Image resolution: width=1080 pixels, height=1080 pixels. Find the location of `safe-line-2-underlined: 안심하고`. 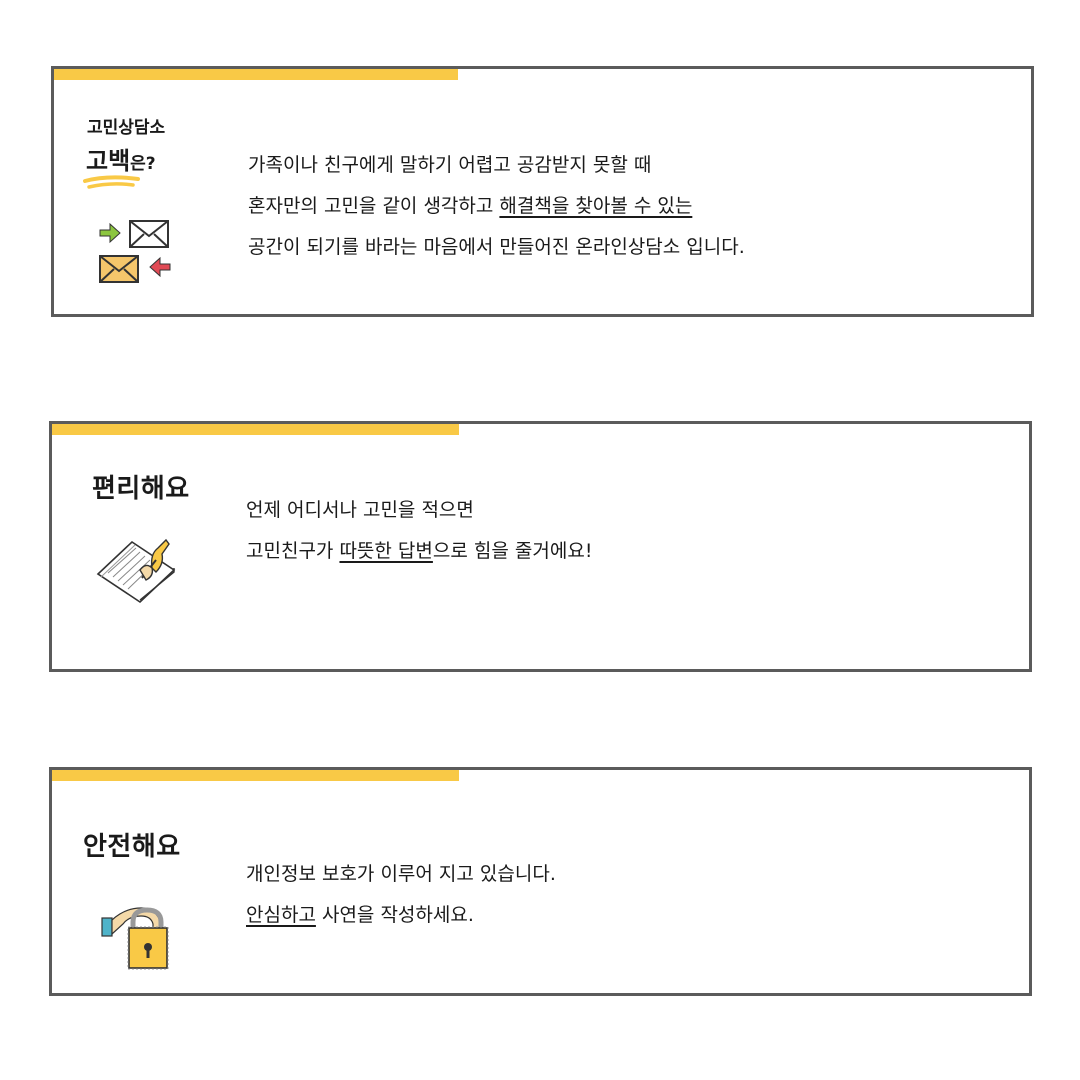

safe-line-2-underlined: 안심하고 is located at coordinates (281, 915).